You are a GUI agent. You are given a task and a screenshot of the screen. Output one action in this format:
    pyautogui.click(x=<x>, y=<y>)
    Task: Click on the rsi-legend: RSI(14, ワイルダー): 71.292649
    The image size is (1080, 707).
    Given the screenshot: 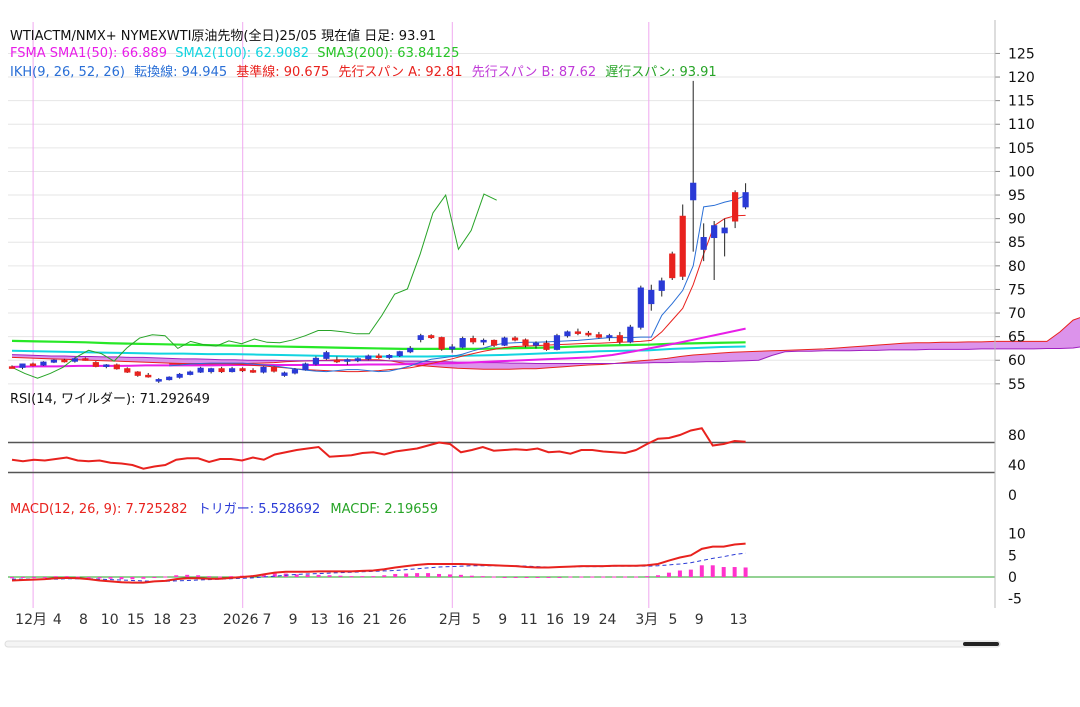 What is the action you would take?
    pyautogui.click(x=110, y=399)
    